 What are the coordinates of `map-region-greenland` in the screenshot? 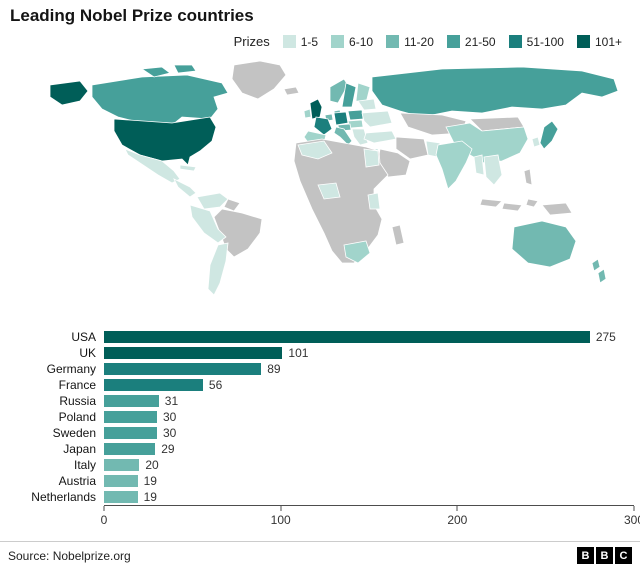 It's located at (259, 80).